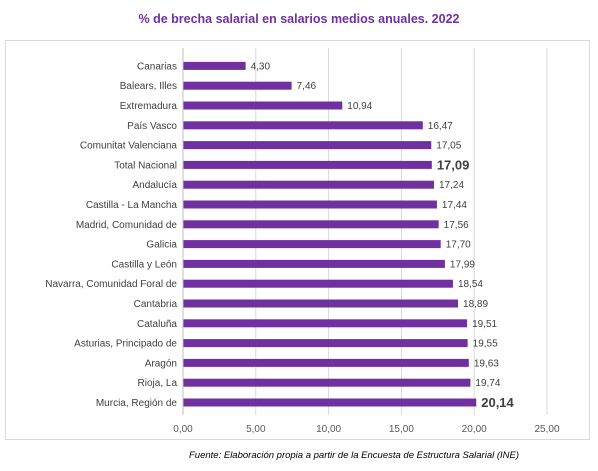  Describe the element at coordinates (448, 146) in the screenshot. I see `value-label: 17,05` at that location.